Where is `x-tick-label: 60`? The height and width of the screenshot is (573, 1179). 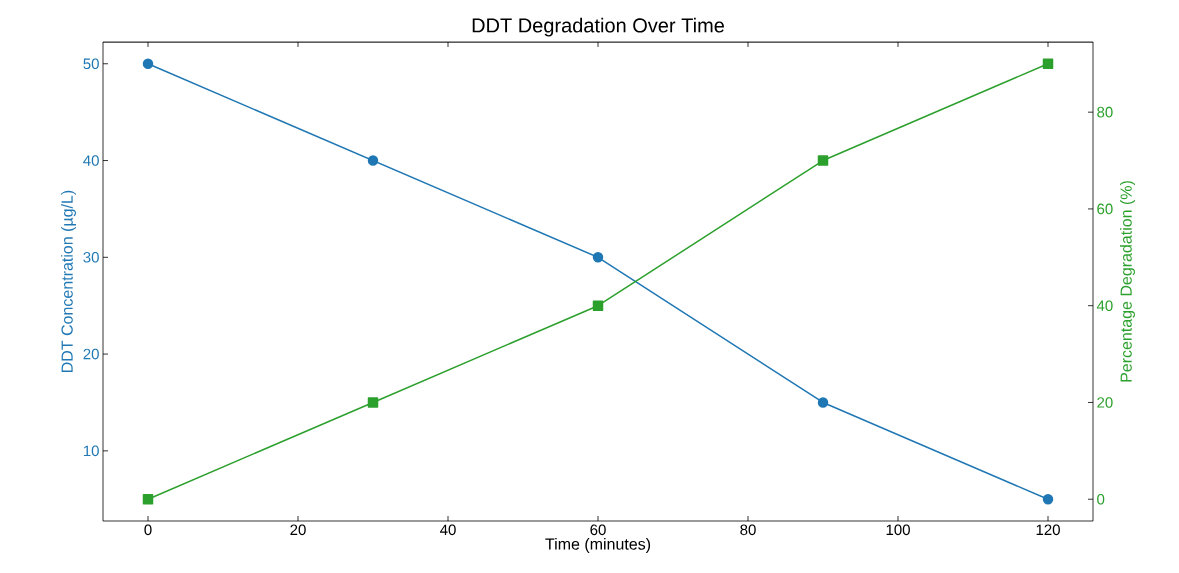
x-tick-label: 60 is located at coordinates (598, 530).